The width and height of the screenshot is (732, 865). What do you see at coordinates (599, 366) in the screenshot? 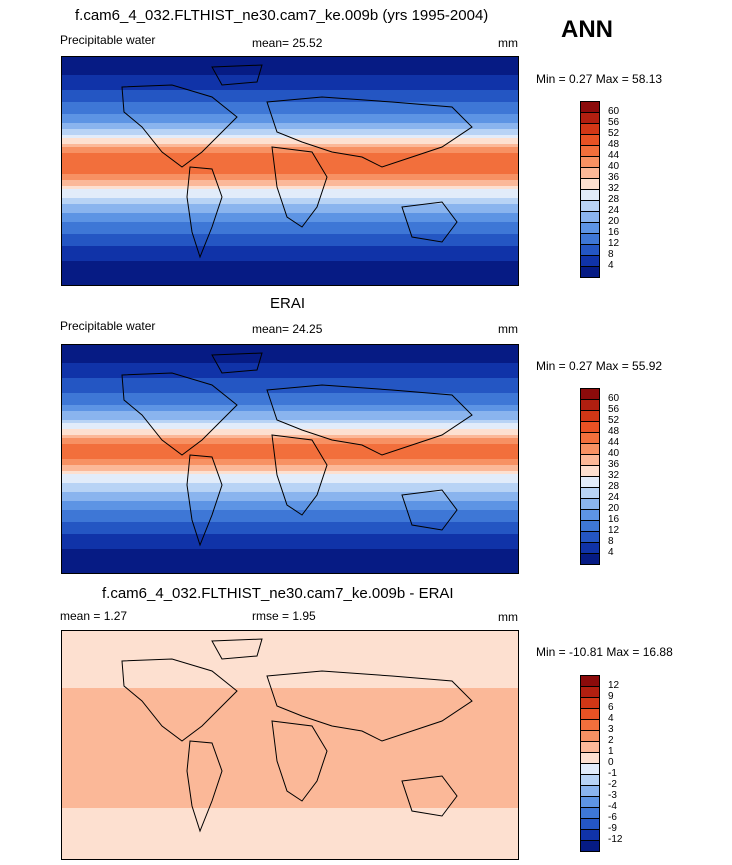
I see `panel-obs-minmax: Min = 0.27 Max = 55.92` at bounding box center [599, 366].